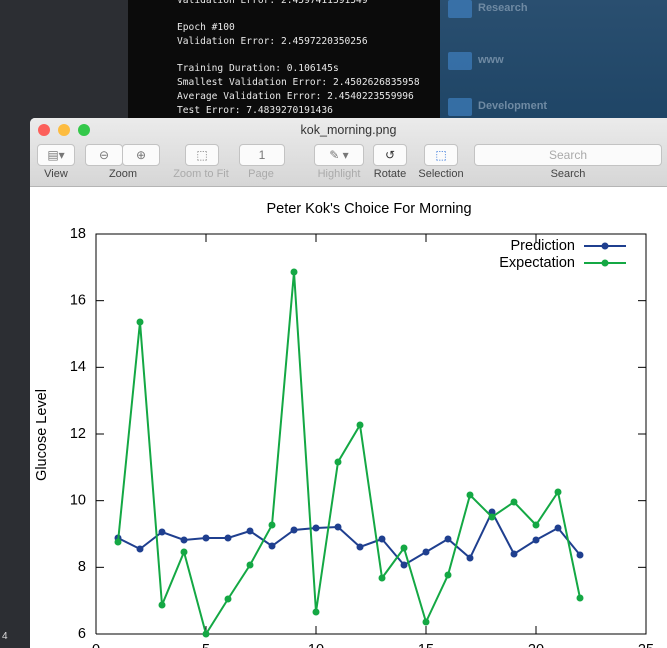 This screenshot has height=648, width=667. I want to click on x-tick-label: 25, so click(646, 645).